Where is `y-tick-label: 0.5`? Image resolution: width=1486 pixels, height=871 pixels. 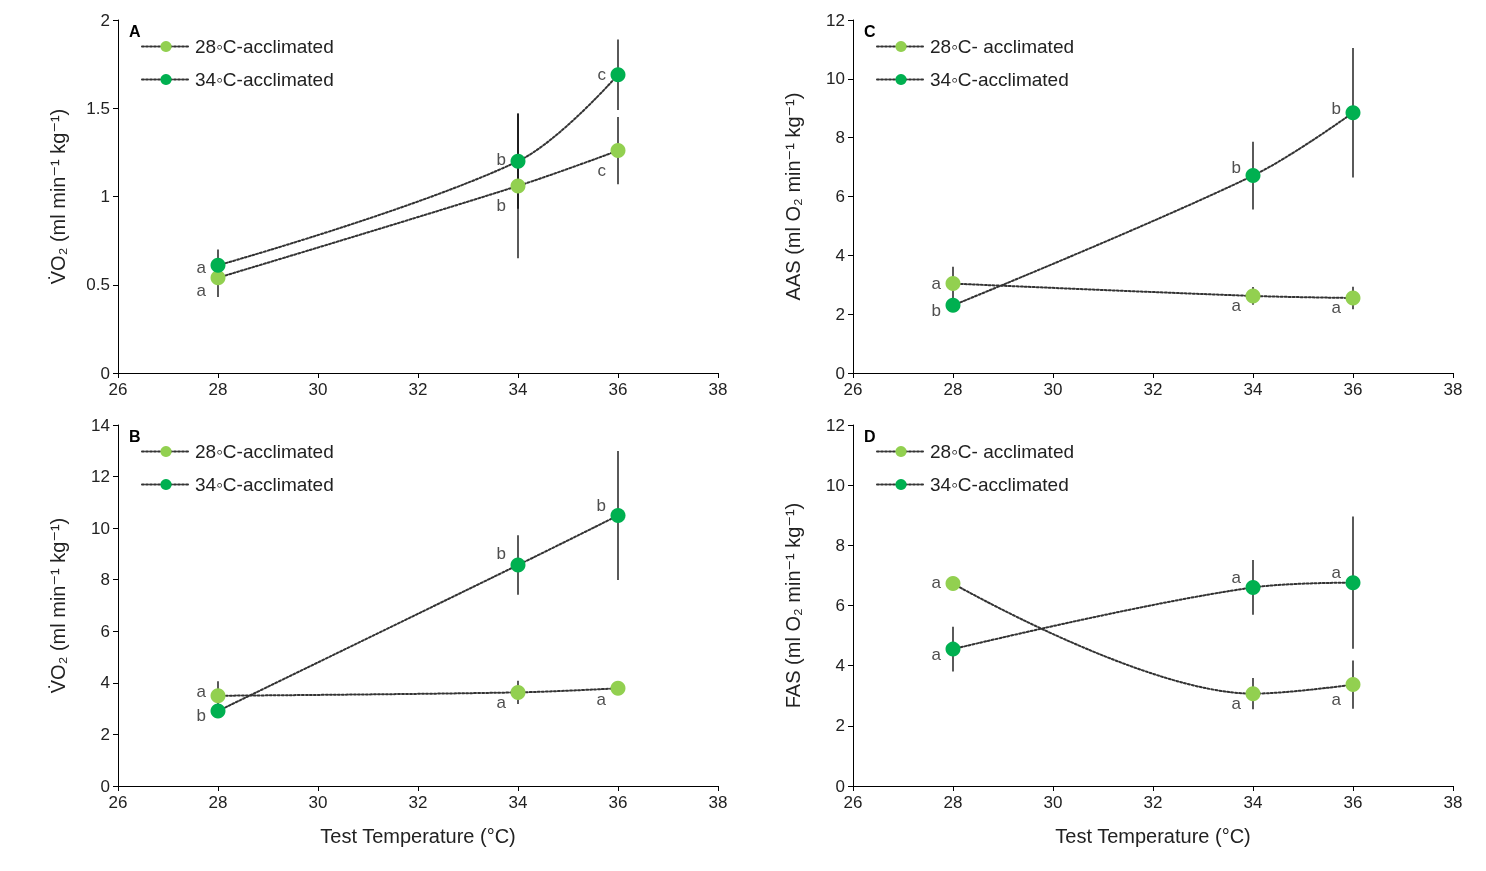 y-tick-label: 0.5 is located at coordinates (98, 285).